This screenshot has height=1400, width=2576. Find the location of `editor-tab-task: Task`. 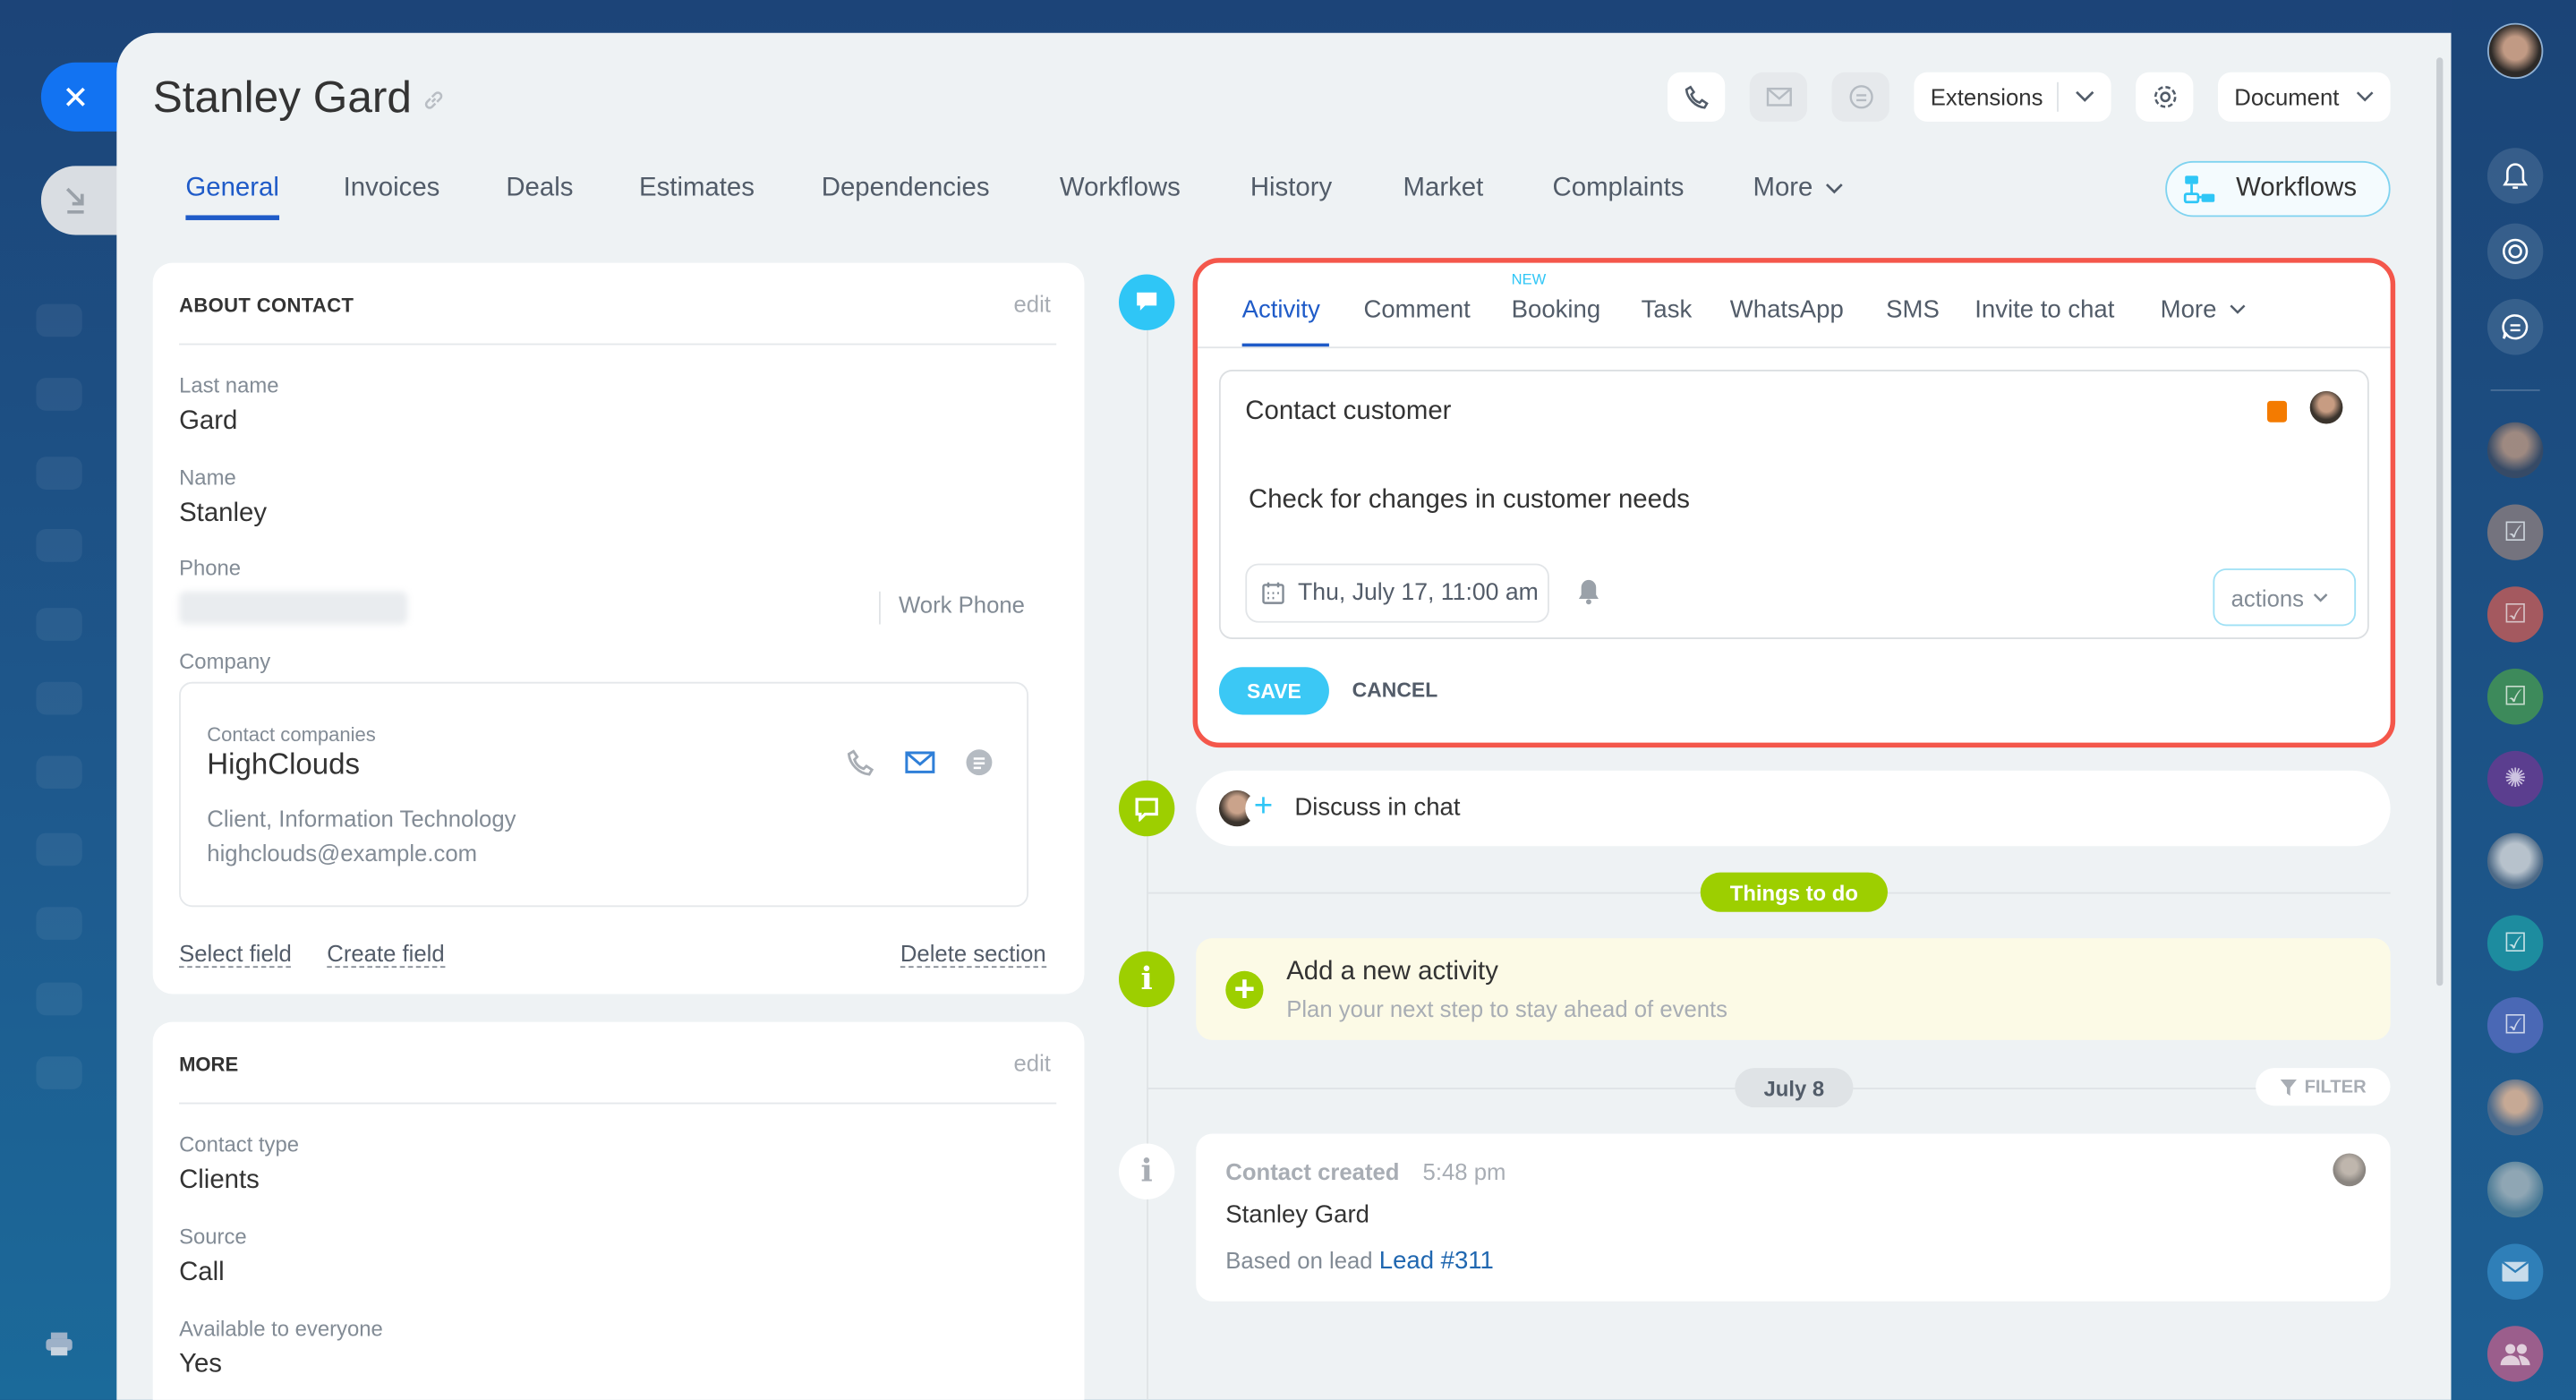

editor-tab-task: Task is located at coordinates (1667, 309).